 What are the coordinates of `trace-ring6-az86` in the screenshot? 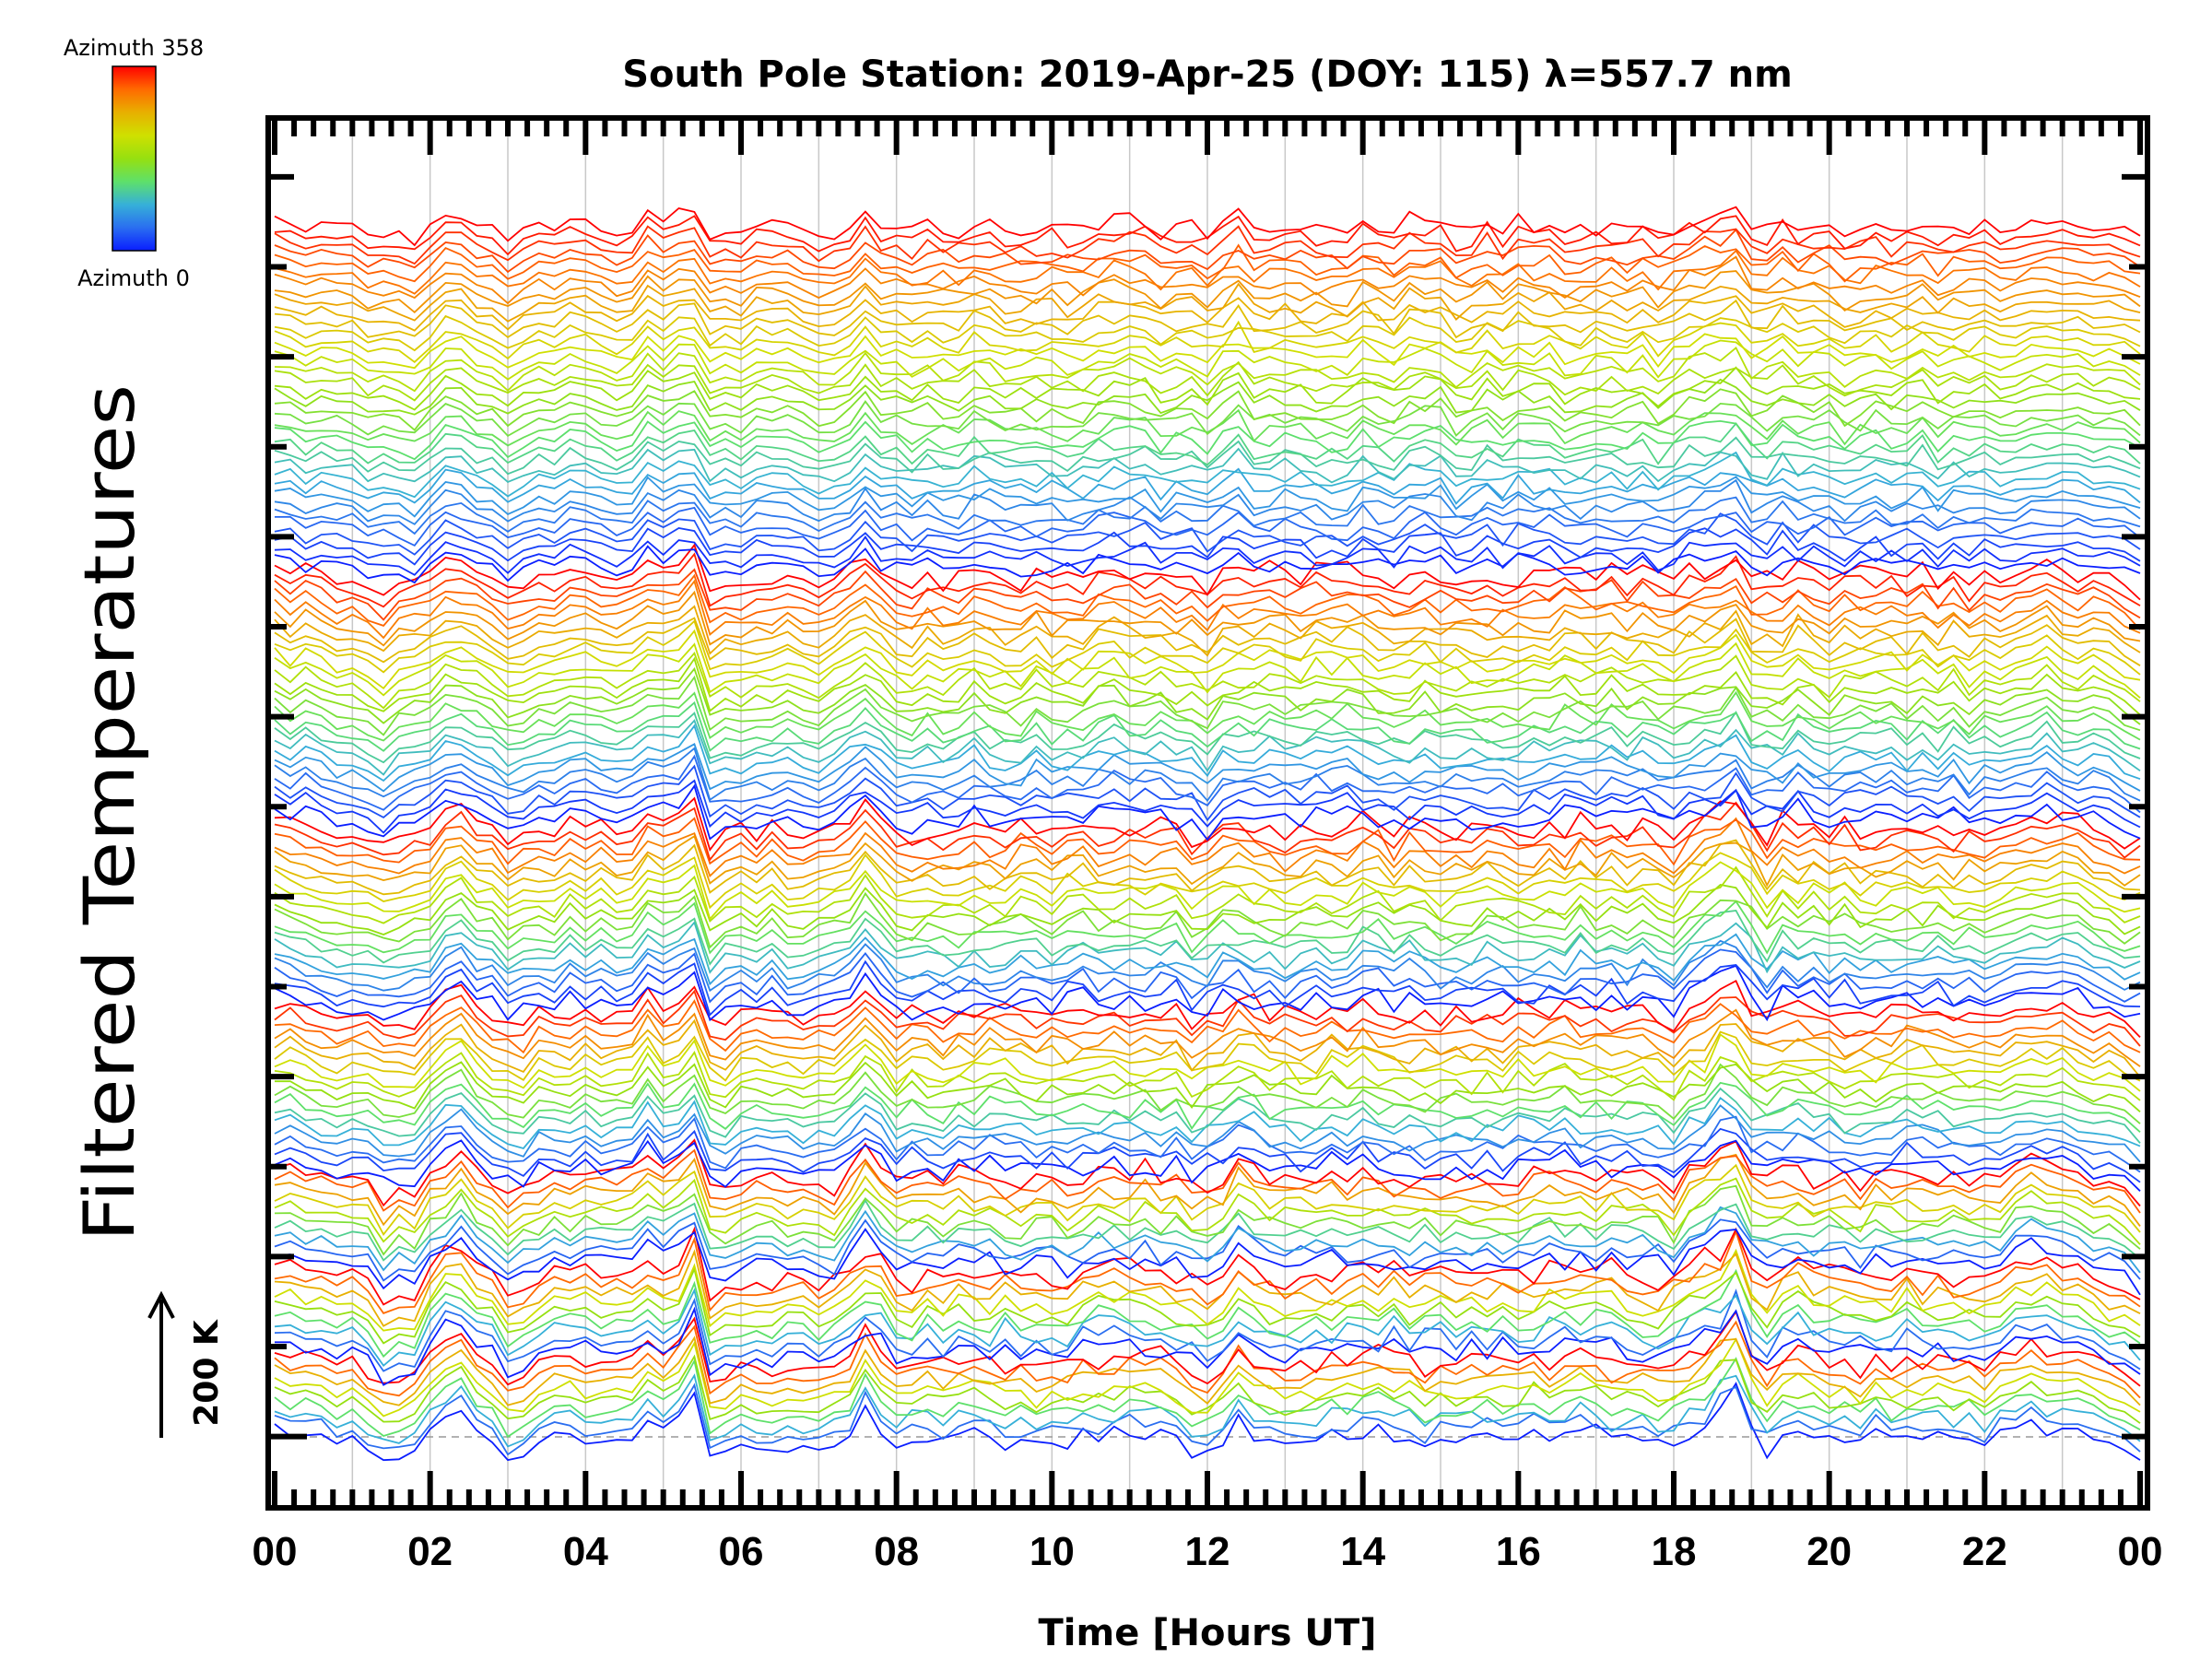 It's located at (1207, 753).